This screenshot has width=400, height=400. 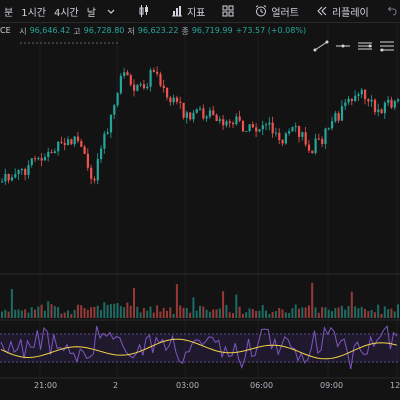 I want to click on interval-minute-label: 분, so click(x=9, y=13).